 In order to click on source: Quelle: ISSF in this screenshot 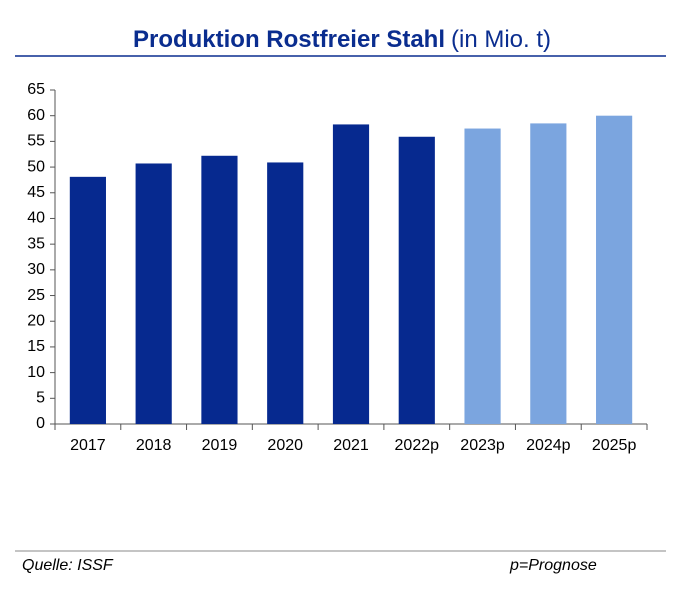, I will do `click(68, 565)`.